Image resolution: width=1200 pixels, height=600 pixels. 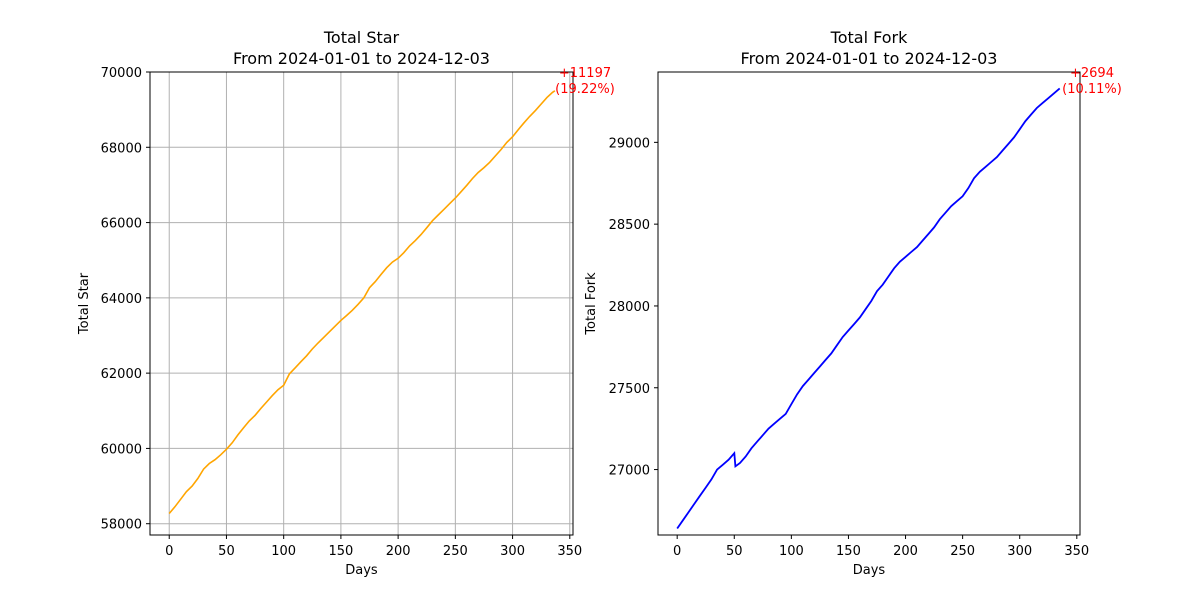 I want to click on star-y-tick-label: 60000, so click(x=121, y=449).